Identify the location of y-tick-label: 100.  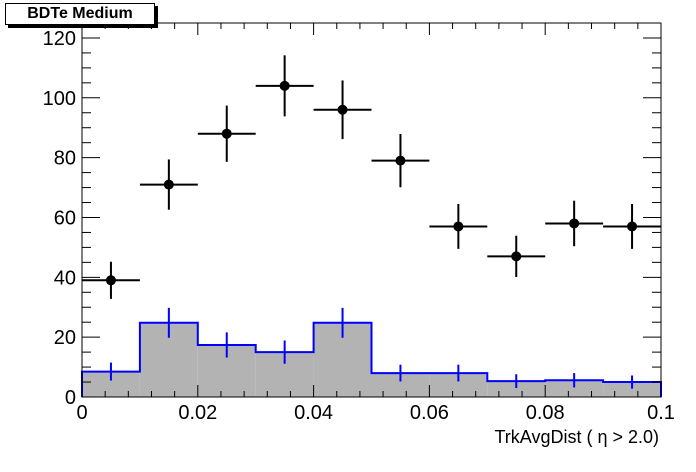
(59, 99).